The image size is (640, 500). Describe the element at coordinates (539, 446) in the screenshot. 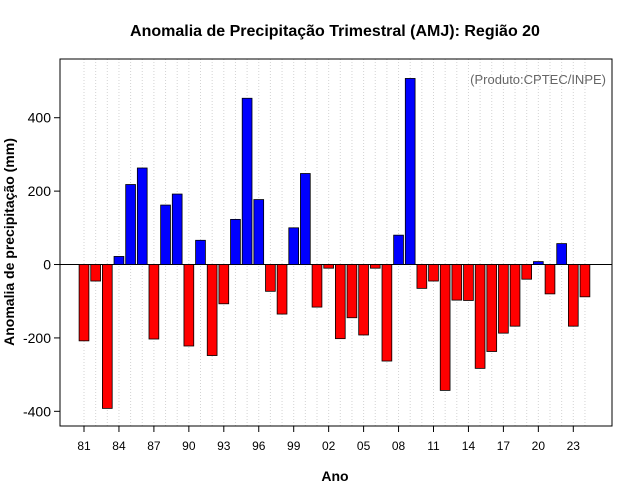

I see `x-tick-label: 20` at that location.